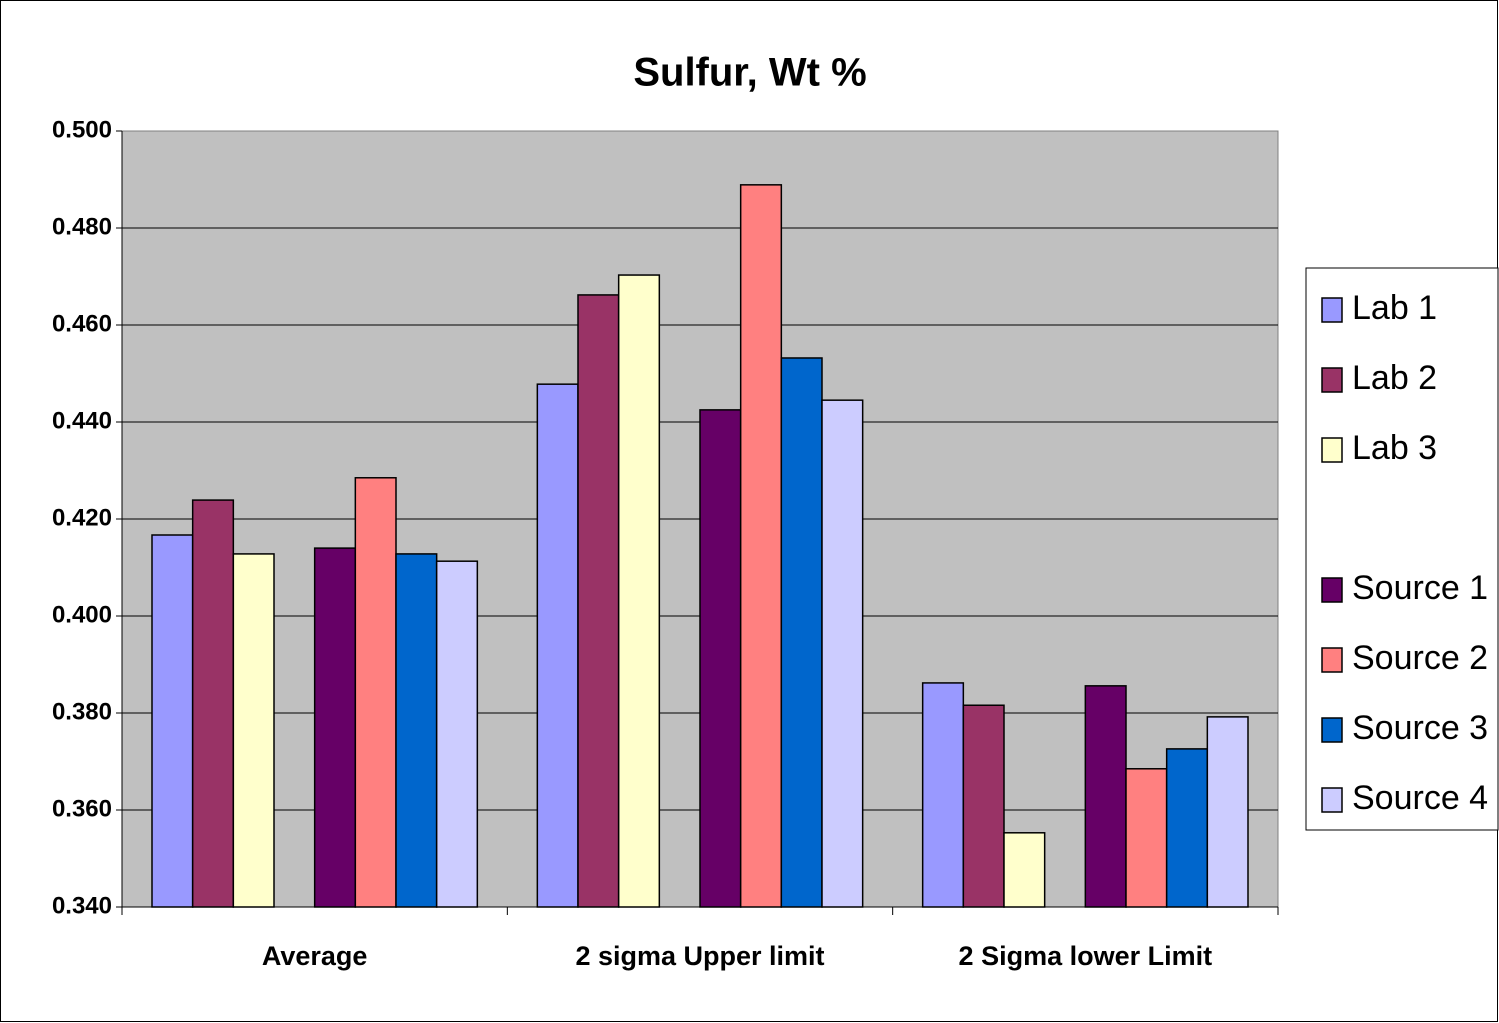  What do you see at coordinates (1086, 956) in the screenshot?
I see `x-tick-label: 2 Sigma lower Limit` at bounding box center [1086, 956].